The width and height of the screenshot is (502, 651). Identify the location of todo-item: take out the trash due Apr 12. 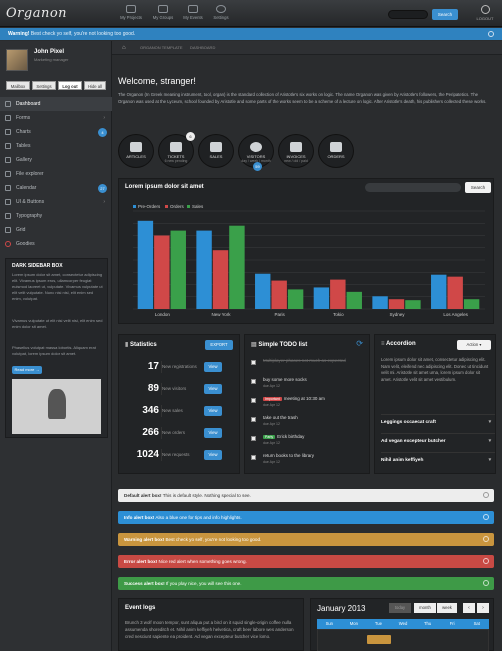
(306, 423).